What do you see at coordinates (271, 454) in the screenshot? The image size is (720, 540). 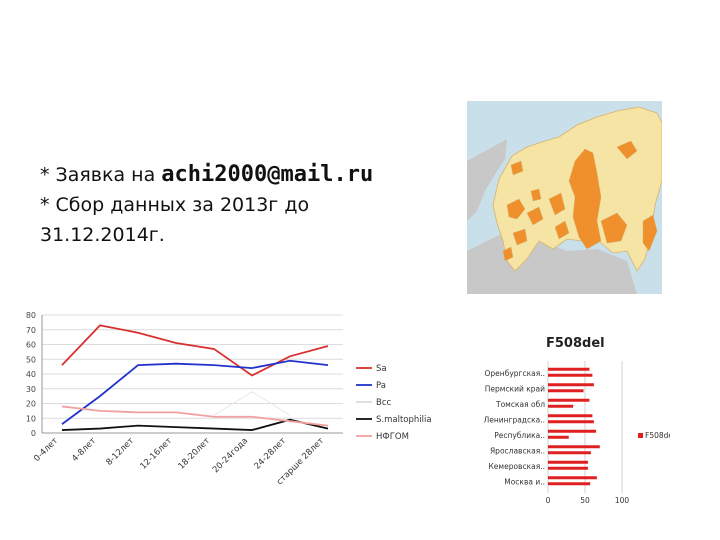 I see `line-chart-x-tick: 24-28лет` at bounding box center [271, 454].